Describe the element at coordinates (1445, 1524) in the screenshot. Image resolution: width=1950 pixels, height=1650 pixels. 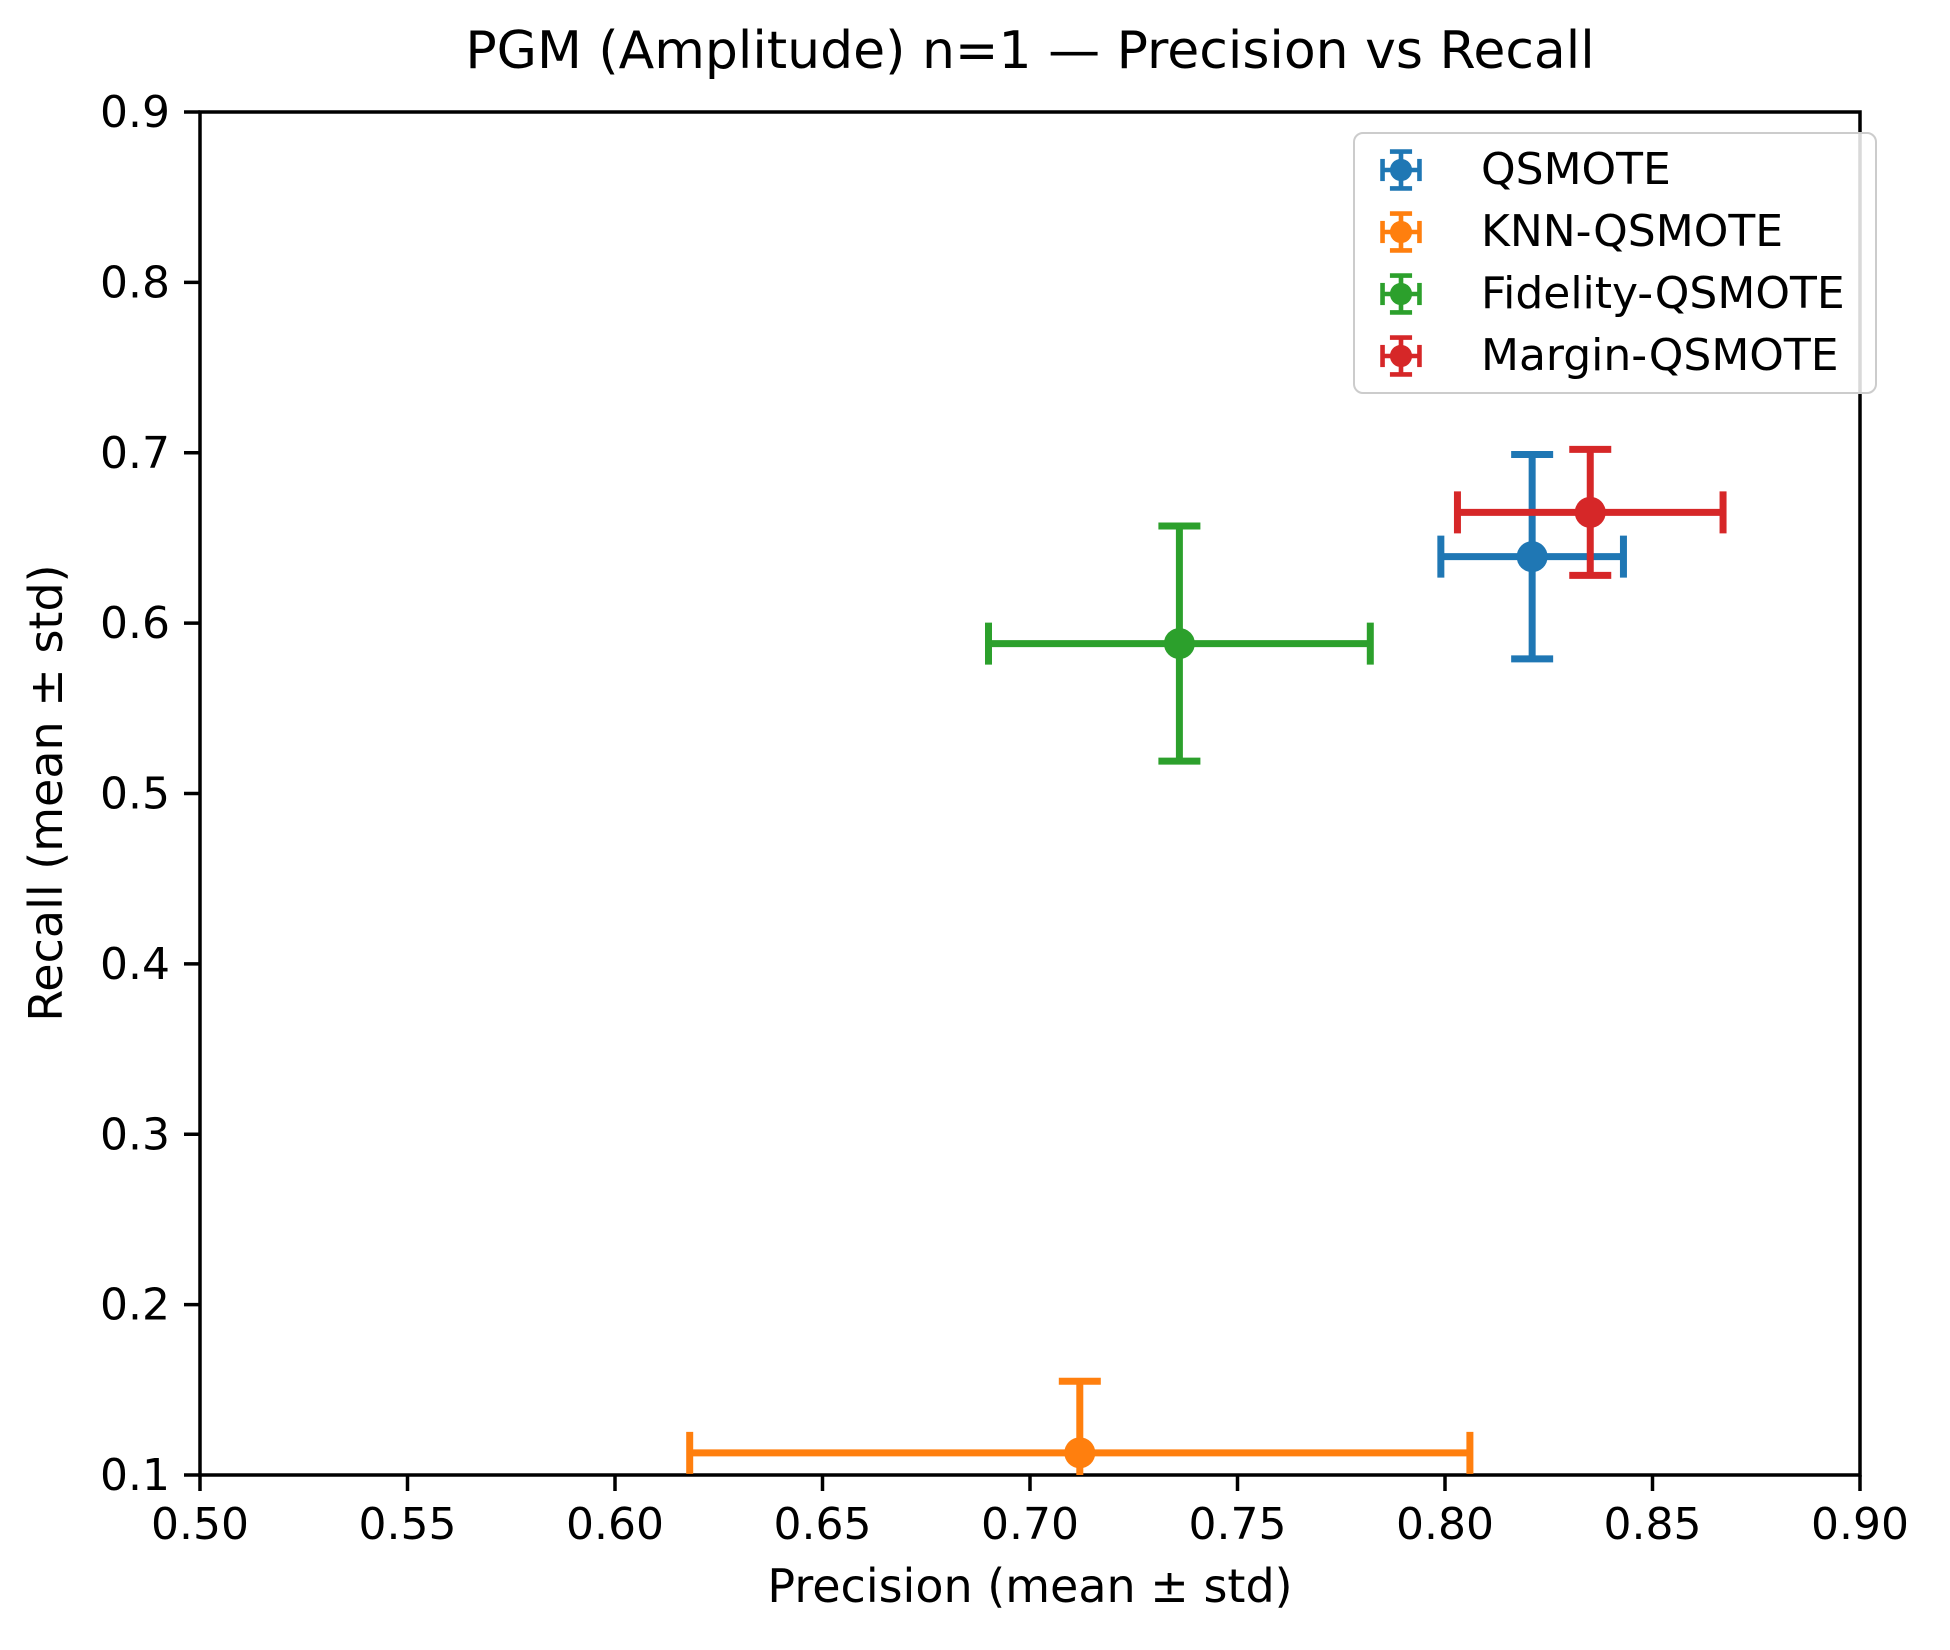
I see `x-tick-label: 0.80` at that location.